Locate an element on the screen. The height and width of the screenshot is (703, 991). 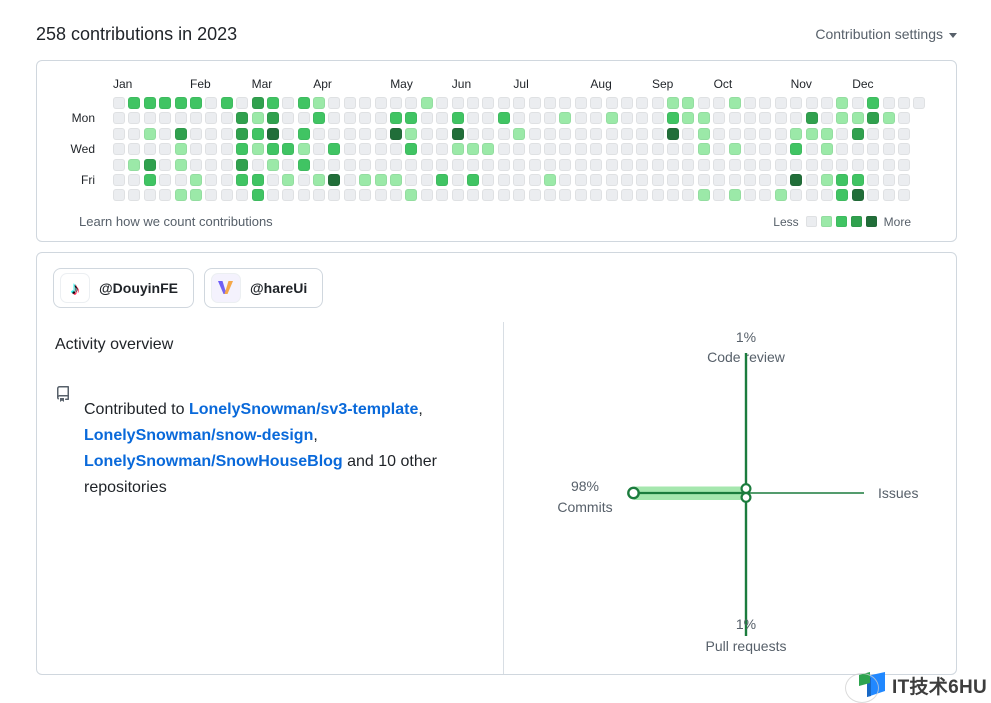
repo-link: LonelySnowman/SnowHouseBlog is located at coordinates (213, 462).